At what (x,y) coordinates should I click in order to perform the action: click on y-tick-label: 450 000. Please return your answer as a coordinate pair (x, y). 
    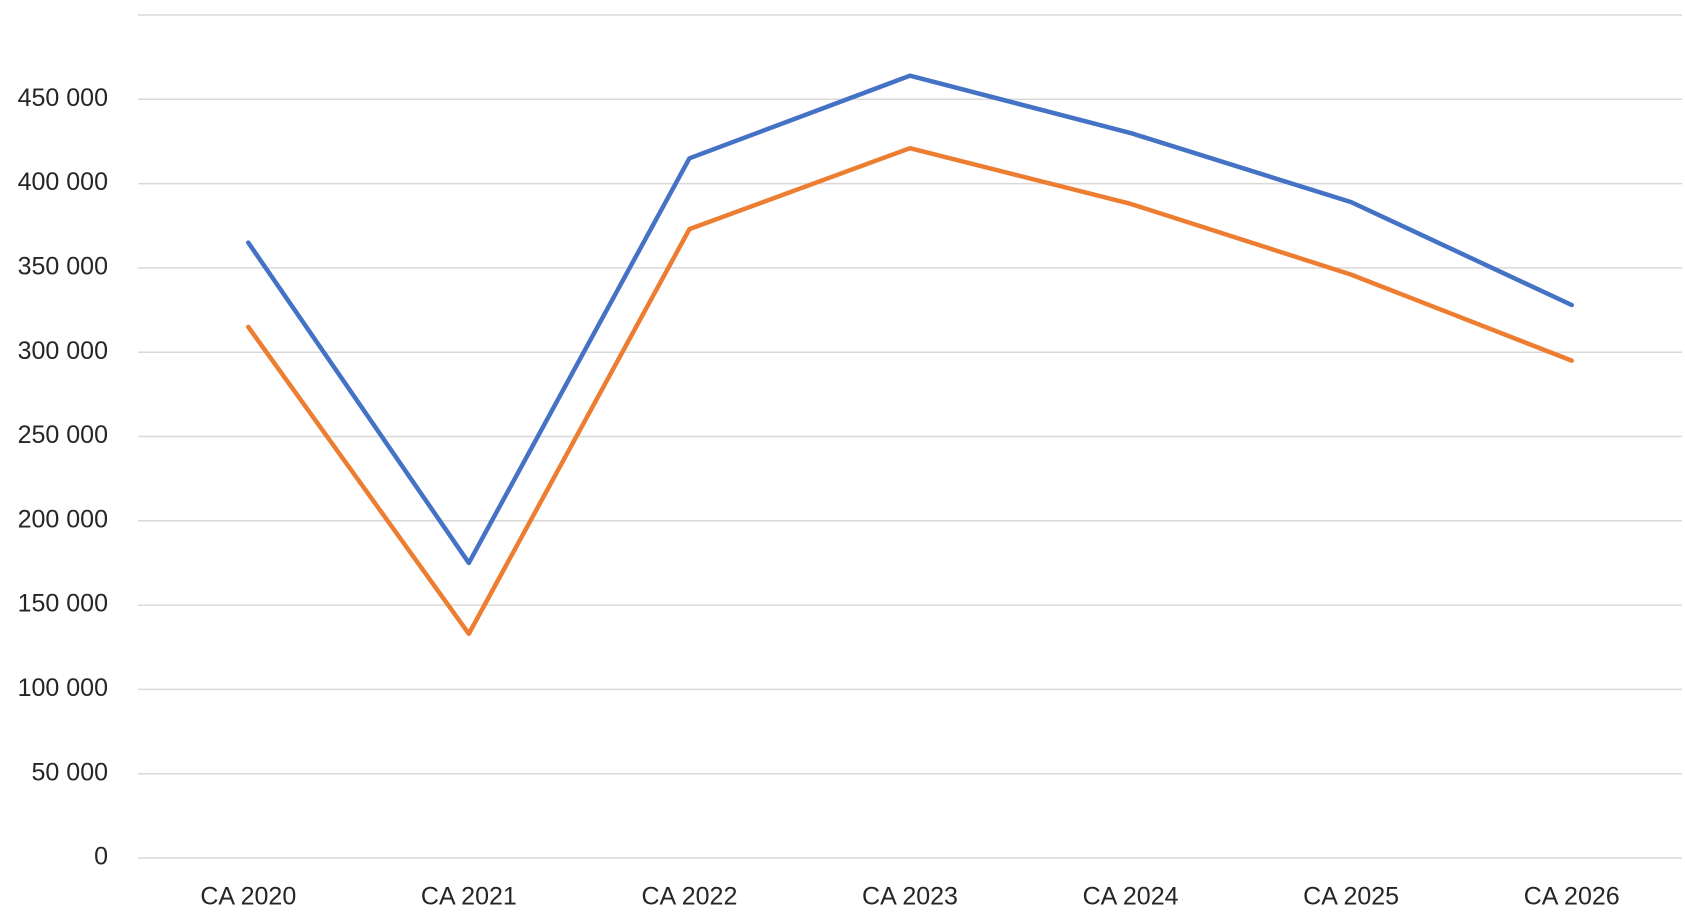
    Looking at the image, I should click on (63, 98).